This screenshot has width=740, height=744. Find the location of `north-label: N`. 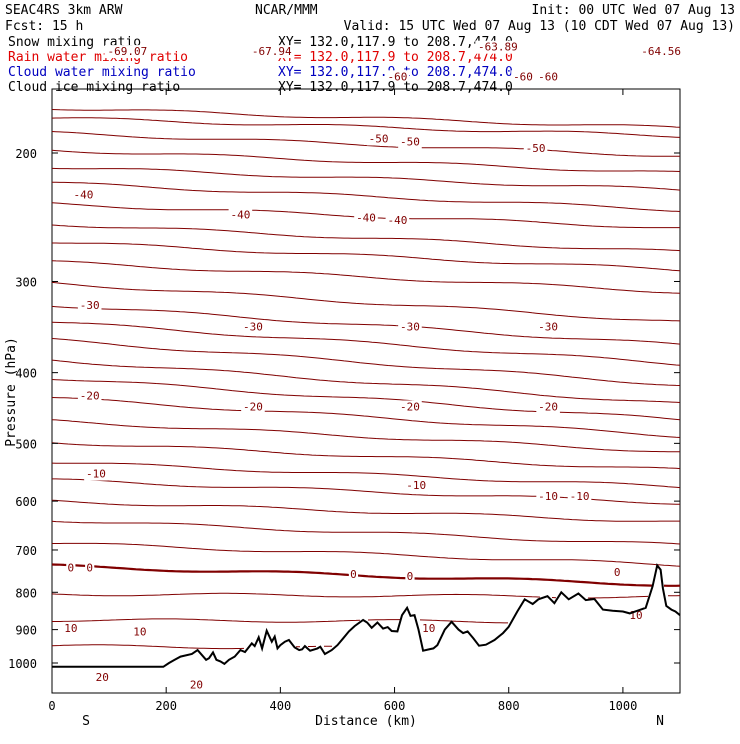

north-label: N is located at coordinates (660, 721).